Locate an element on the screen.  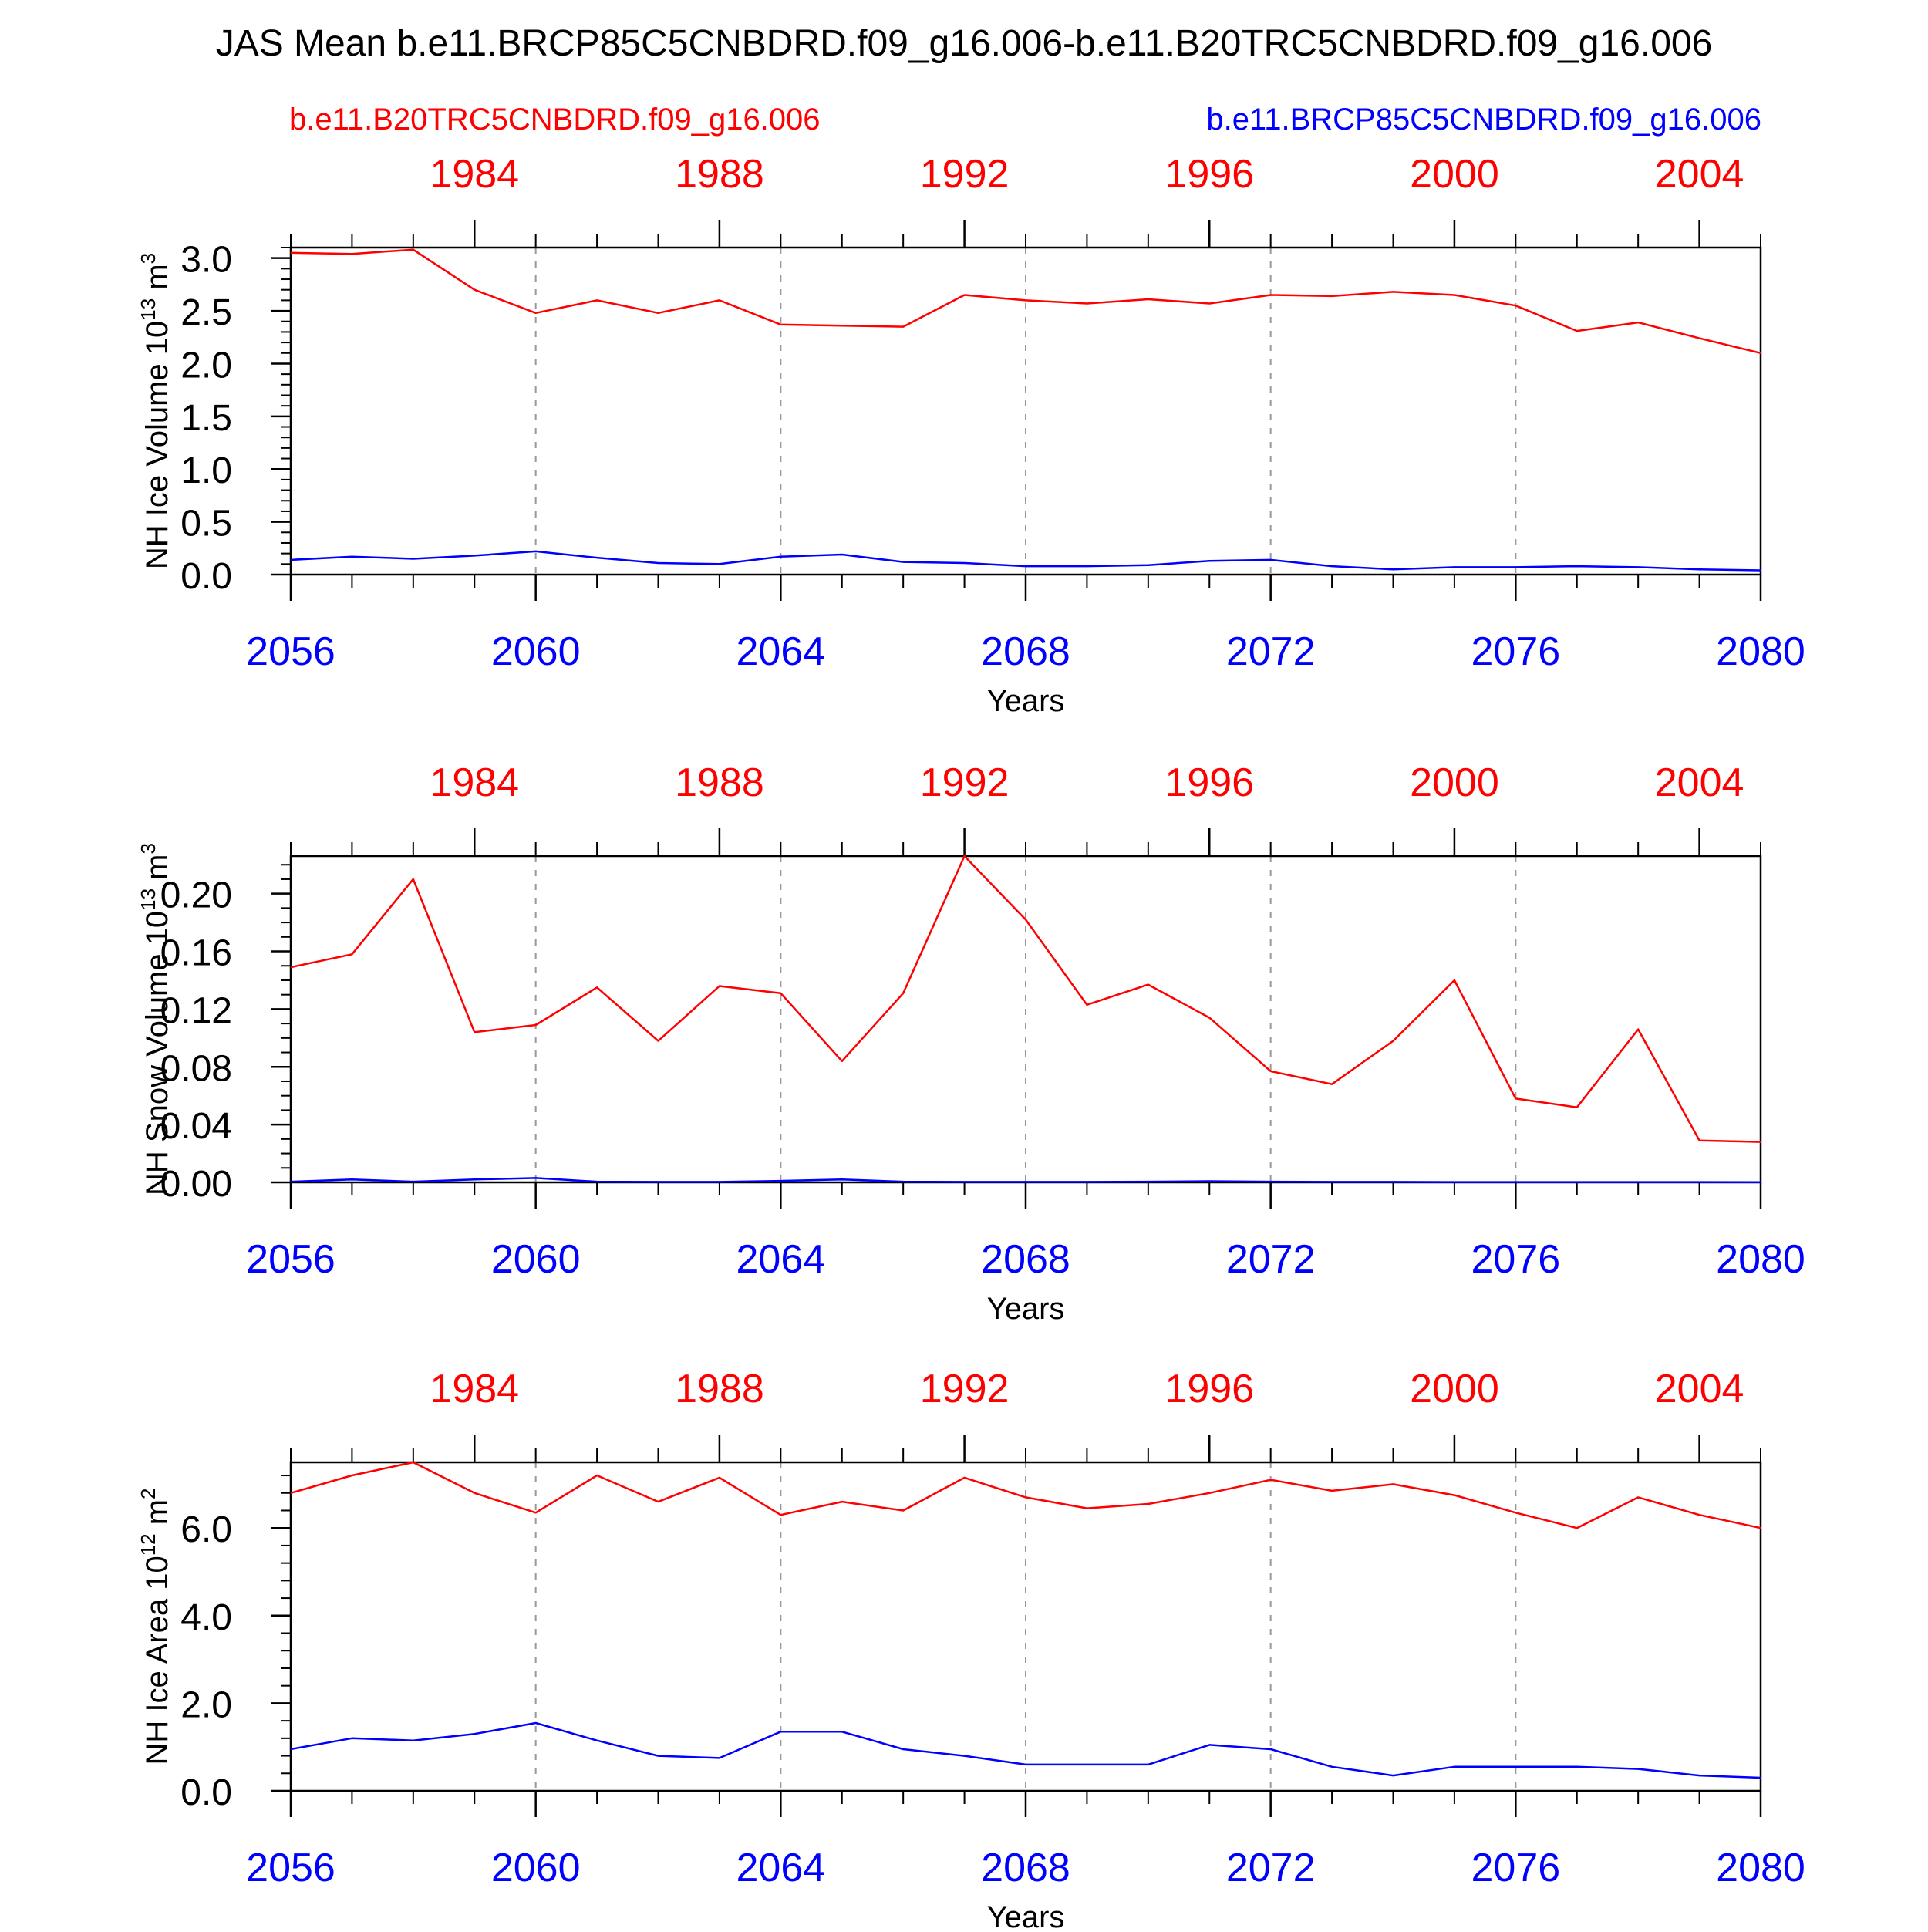
y-tick-label: 0.16 is located at coordinates (196, 953).